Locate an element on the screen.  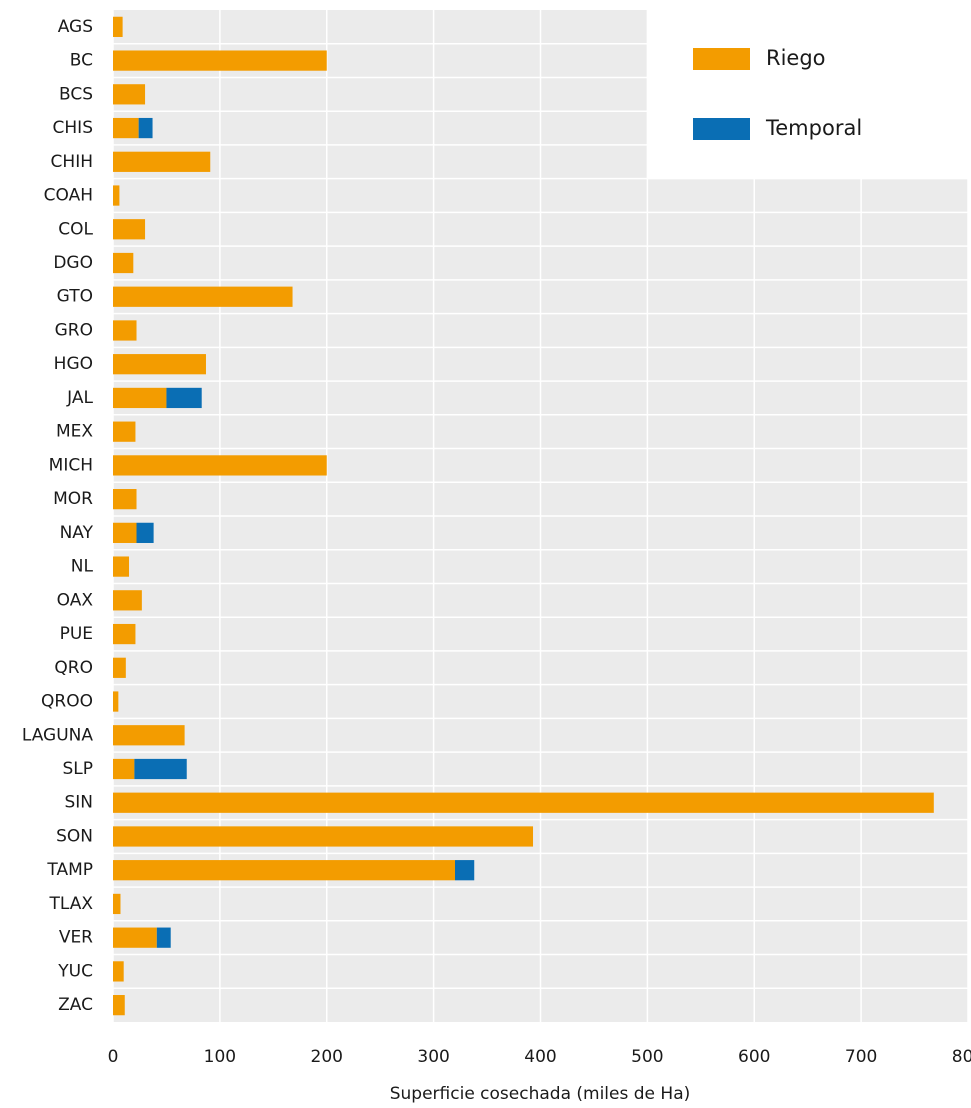
y-tick-label: TLAX is located at coordinates (70, 904).